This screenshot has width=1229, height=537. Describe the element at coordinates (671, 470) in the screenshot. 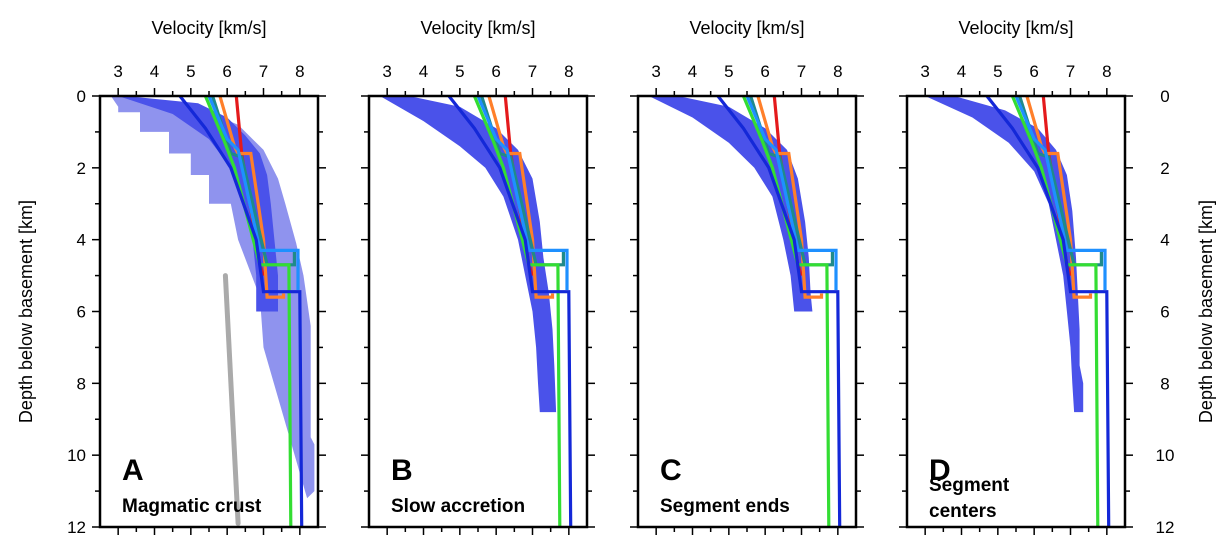

I see `panel-letter: C` at that location.